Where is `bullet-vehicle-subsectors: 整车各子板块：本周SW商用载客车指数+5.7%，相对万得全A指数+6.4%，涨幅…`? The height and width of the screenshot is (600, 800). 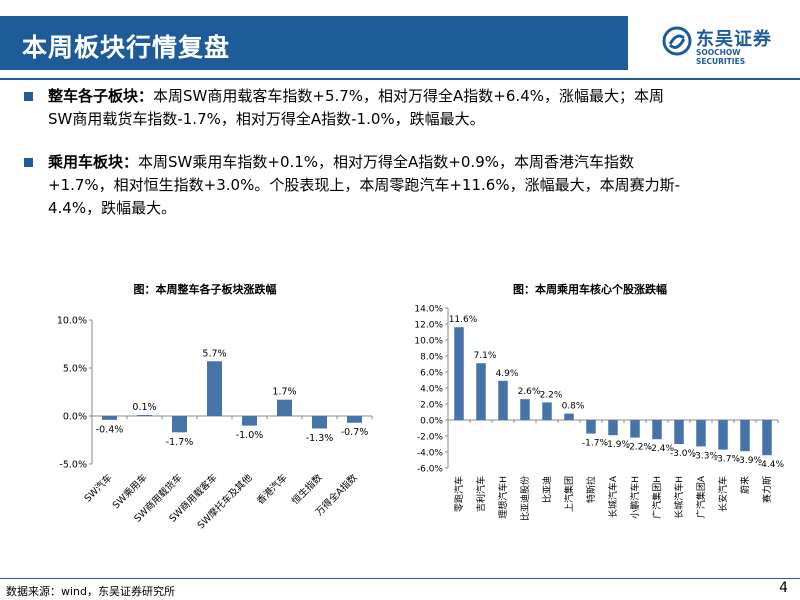
bullet-vehicle-subsectors: 整车各子板块：本周SW商用载客车指数+5.7%，相对万得全A指数+6.4%，涨幅… is located at coordinates (404, 108).